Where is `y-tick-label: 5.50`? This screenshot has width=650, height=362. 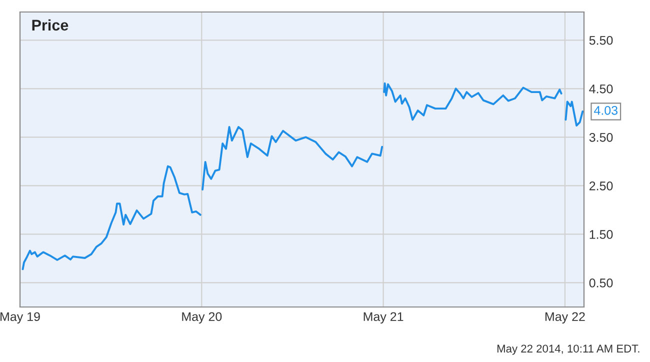
y-tick-label: 5.50 is located at coordinates (601, 40).